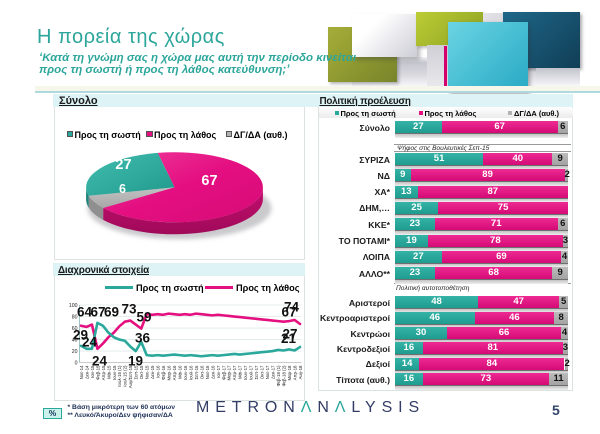 This screenshot has width=600, height=434. Describe the element at coordinates (294, 372) in the screenshot. I see `svg-text: Απρ-18` at that location.